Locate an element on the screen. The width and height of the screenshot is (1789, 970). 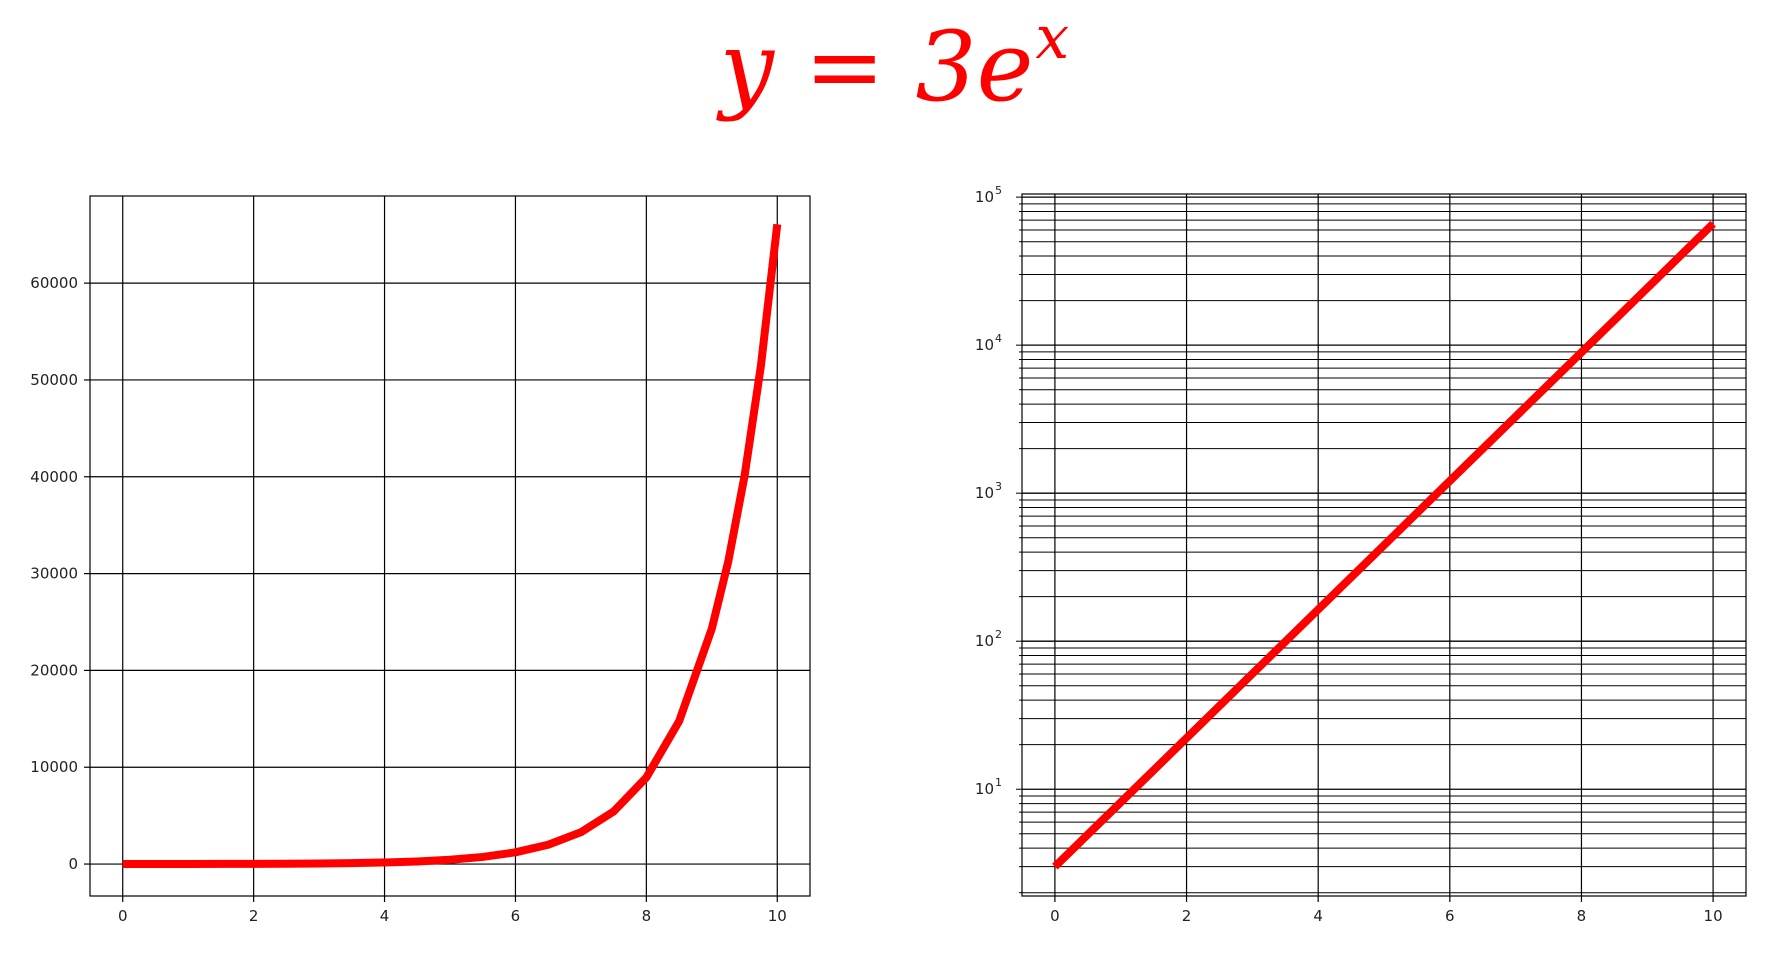
y-tick-exponent: 2 is located at coordinates (998, 634).